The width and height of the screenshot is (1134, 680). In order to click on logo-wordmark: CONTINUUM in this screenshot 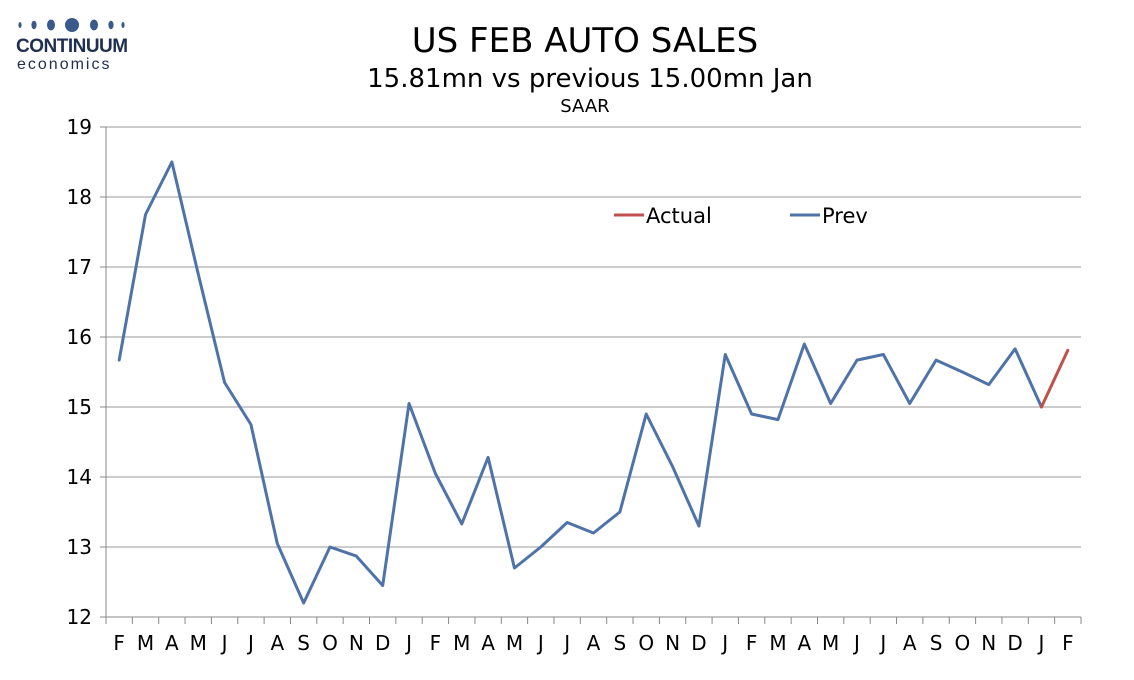, I will do `click(72, 46)`.